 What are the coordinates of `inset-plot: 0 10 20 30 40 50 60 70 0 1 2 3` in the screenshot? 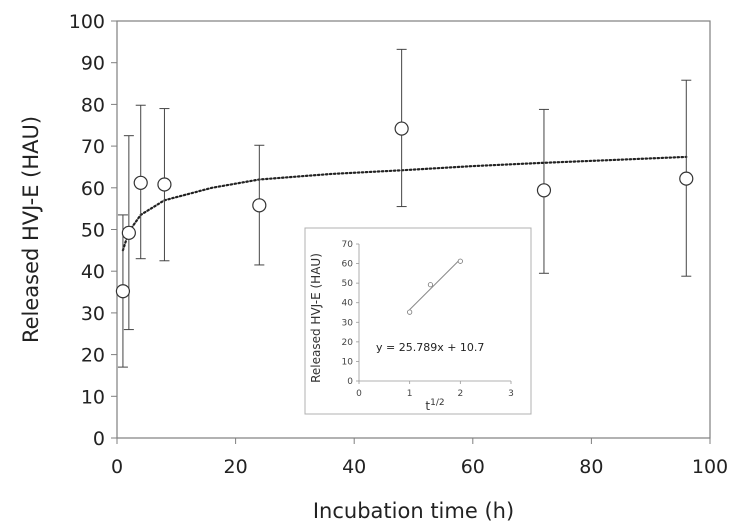 It's located at (418, 321).